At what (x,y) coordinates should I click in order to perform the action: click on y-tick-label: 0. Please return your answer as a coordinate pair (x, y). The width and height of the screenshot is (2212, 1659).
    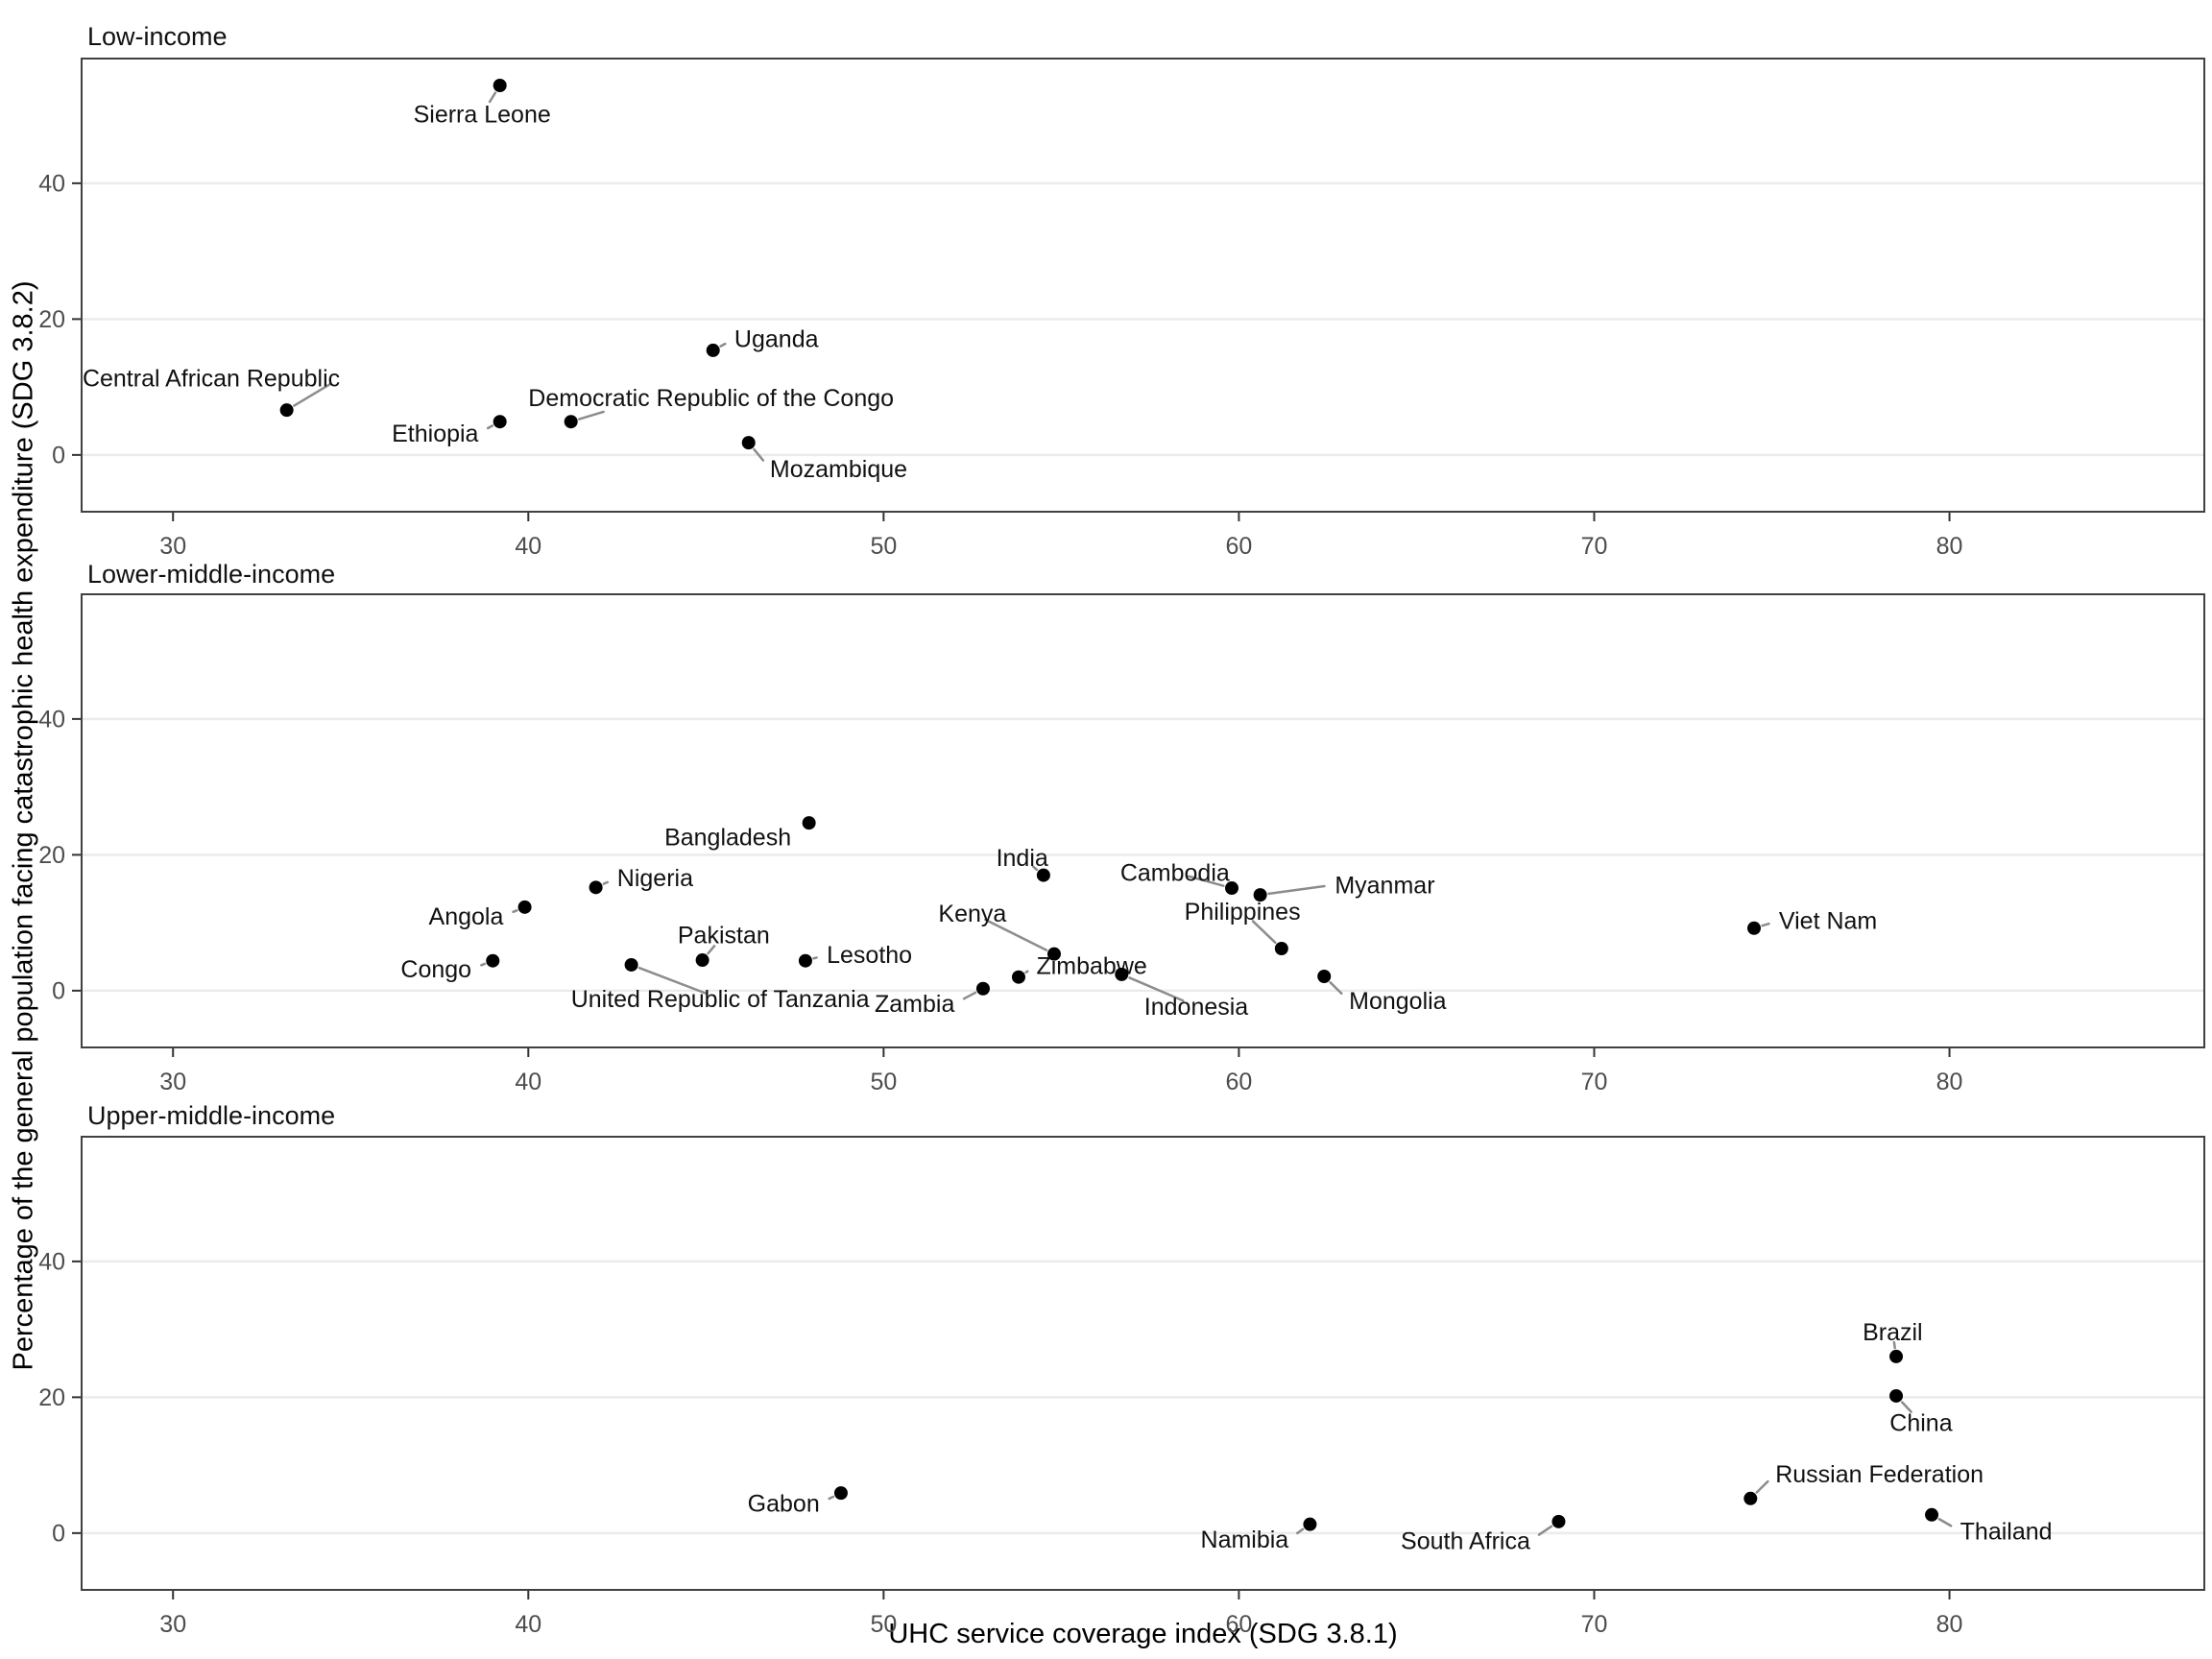
    Looking at the image, I should click on (58, 991).